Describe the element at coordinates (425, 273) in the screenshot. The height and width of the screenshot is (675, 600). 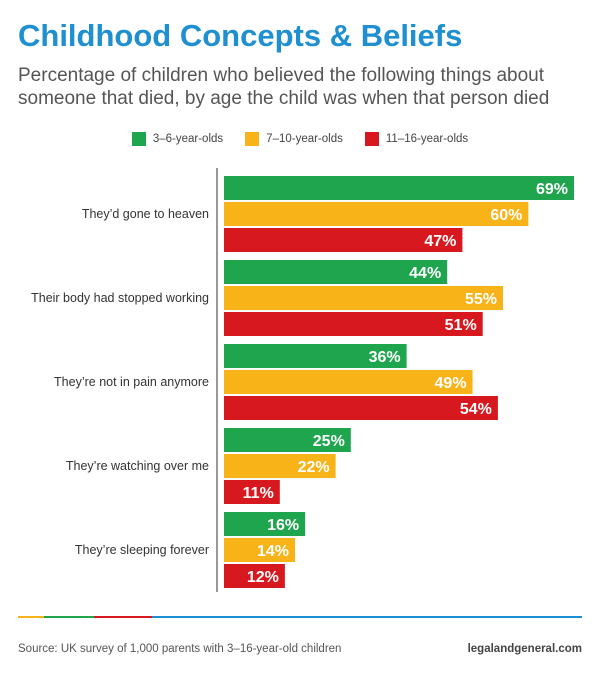
I see `data-label: 44%` at that location.